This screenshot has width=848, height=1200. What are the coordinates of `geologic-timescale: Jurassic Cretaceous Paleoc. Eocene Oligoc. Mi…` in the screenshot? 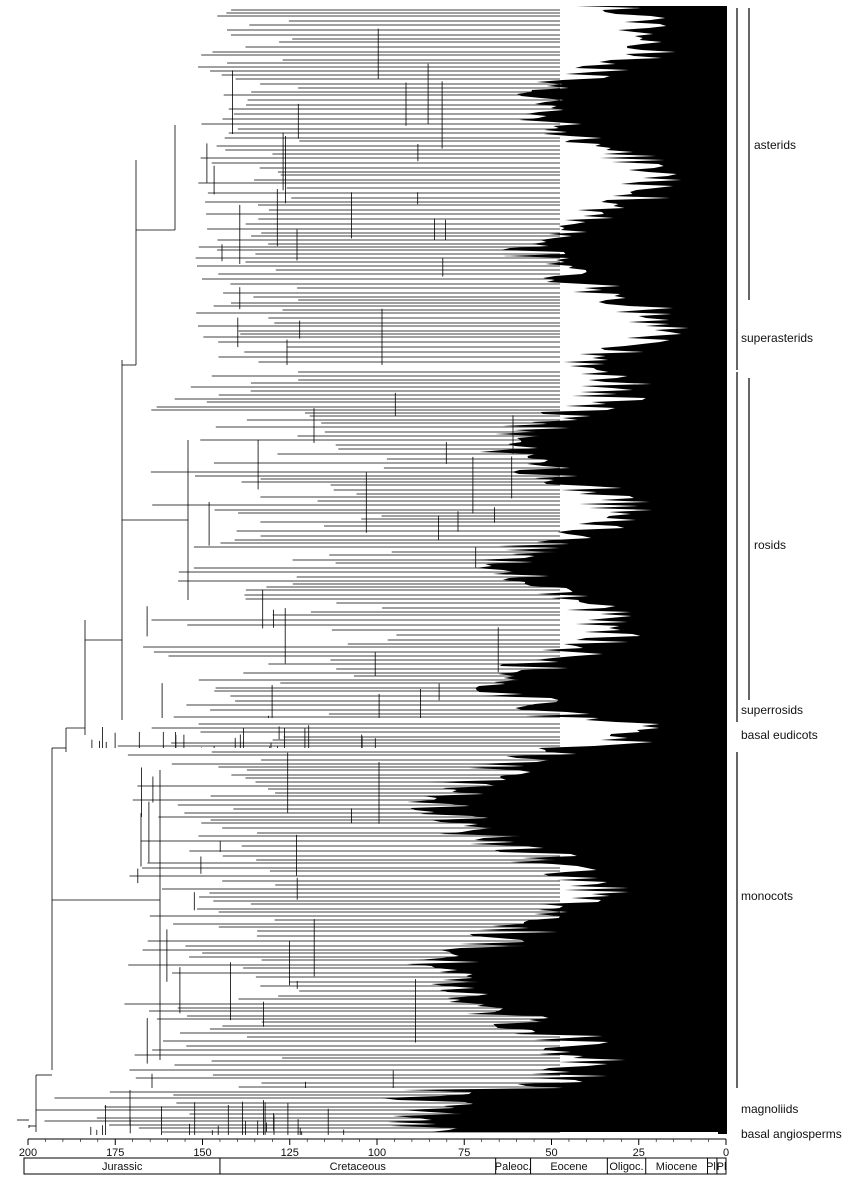 It's located at (375, 1166).